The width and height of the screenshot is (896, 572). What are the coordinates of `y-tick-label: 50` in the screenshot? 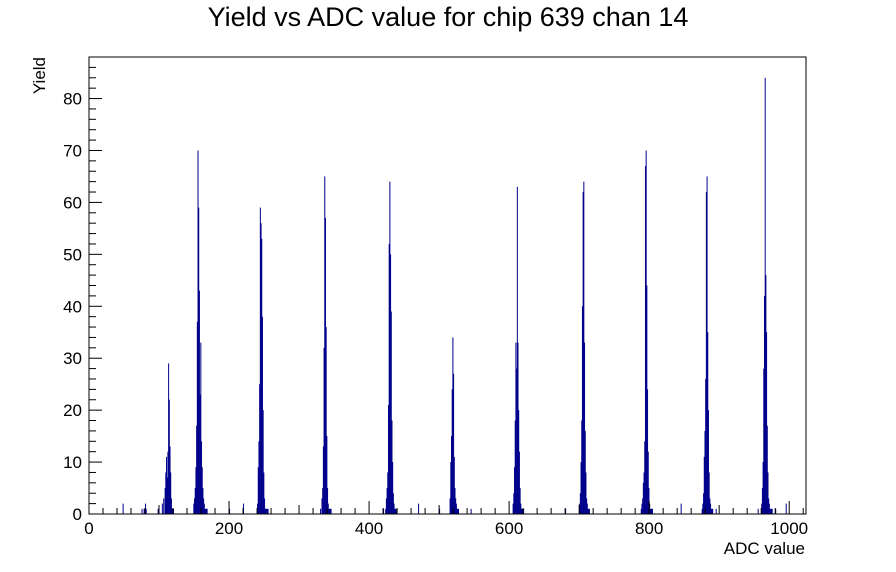 It's located at (72, 254).